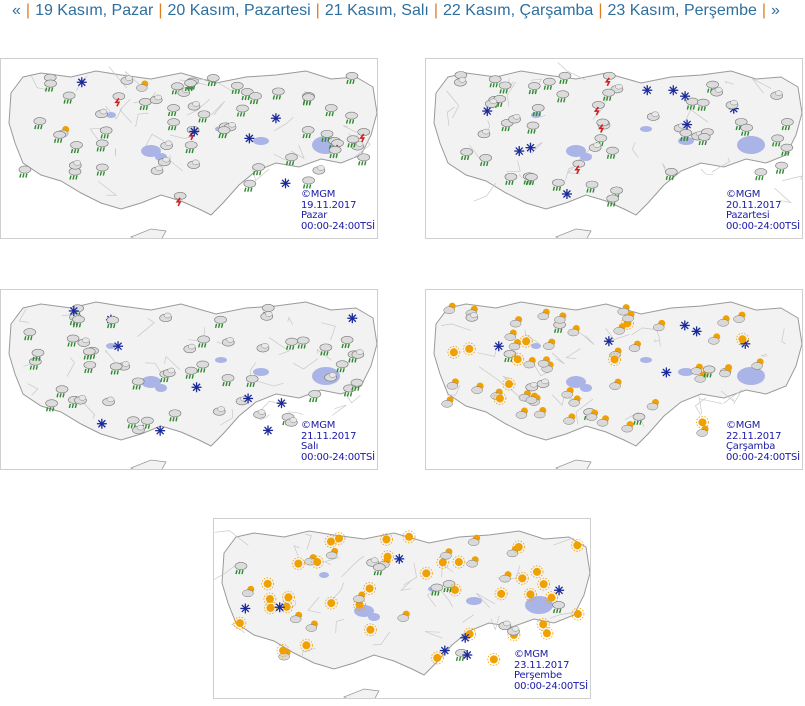 The image size is (805, 706). What do you see at coordinates (542, 665) in the screenshot?
I see `date-text: 23.11.2017` at bounding box center [542, 665].